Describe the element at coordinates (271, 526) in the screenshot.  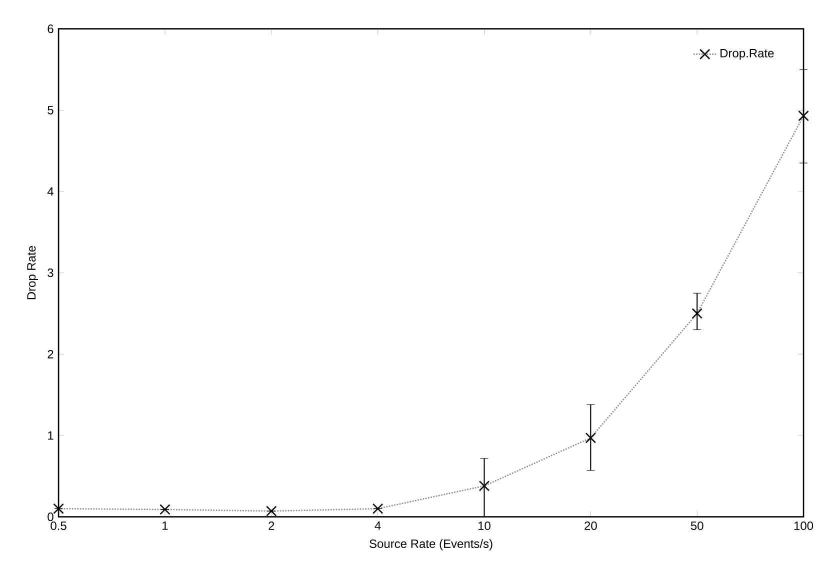
I see `x-tick-label: 2` at that location.